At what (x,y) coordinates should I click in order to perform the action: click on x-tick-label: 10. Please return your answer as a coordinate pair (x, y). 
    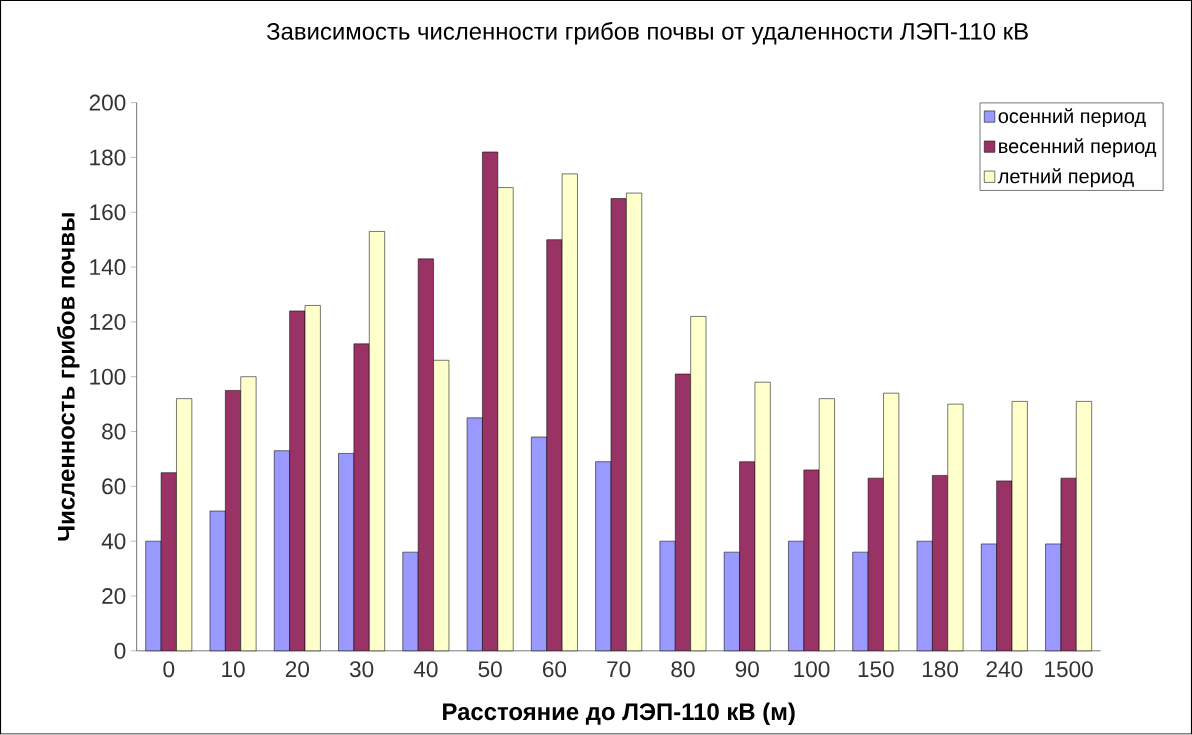
    Looking at the image, I should click on (233, 669).